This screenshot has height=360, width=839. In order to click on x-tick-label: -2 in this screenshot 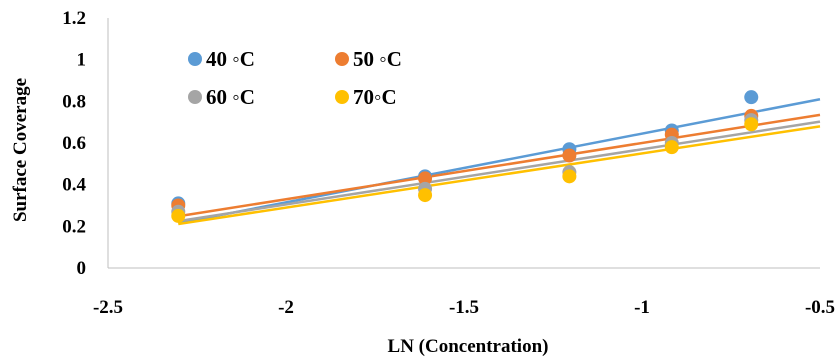, I will do `click(286, 307)`.